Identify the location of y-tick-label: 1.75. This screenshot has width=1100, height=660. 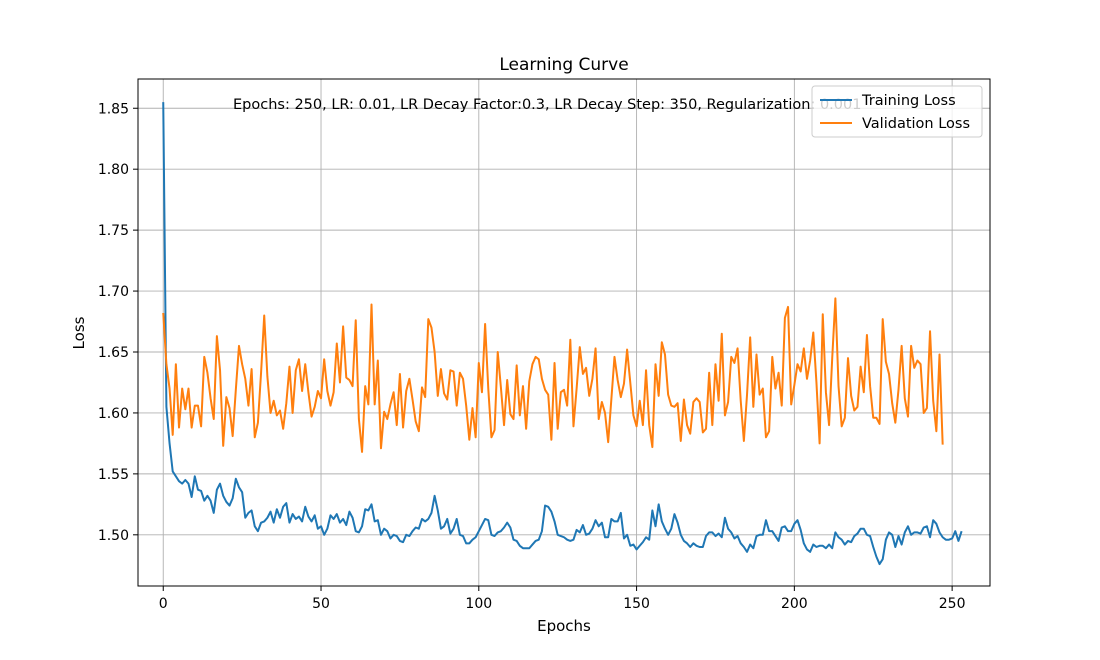
(113, 231).